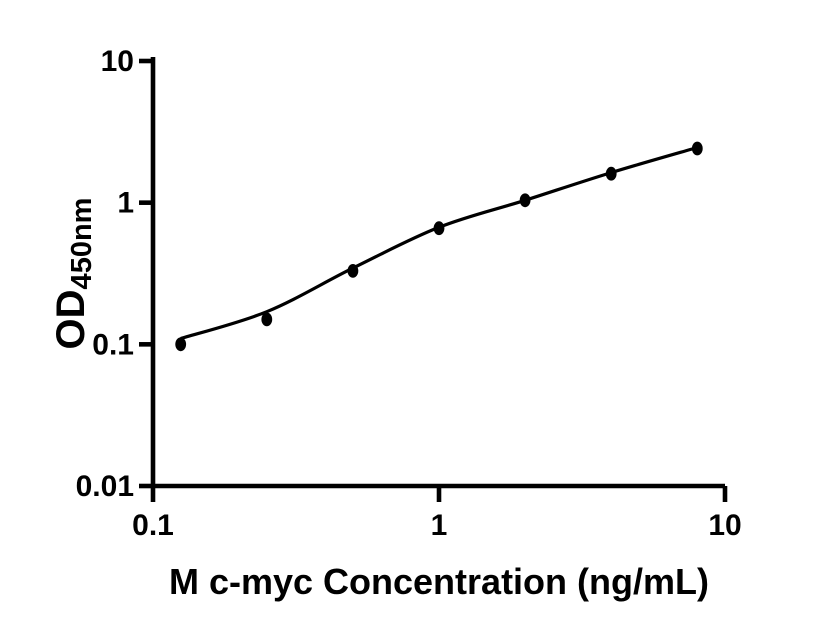  What do you see at coordinates (439, 581) in the screenshot?
I see `x-axis-title: M c-myc Concentration (ng/mL)` at bounding box center [439, 581].